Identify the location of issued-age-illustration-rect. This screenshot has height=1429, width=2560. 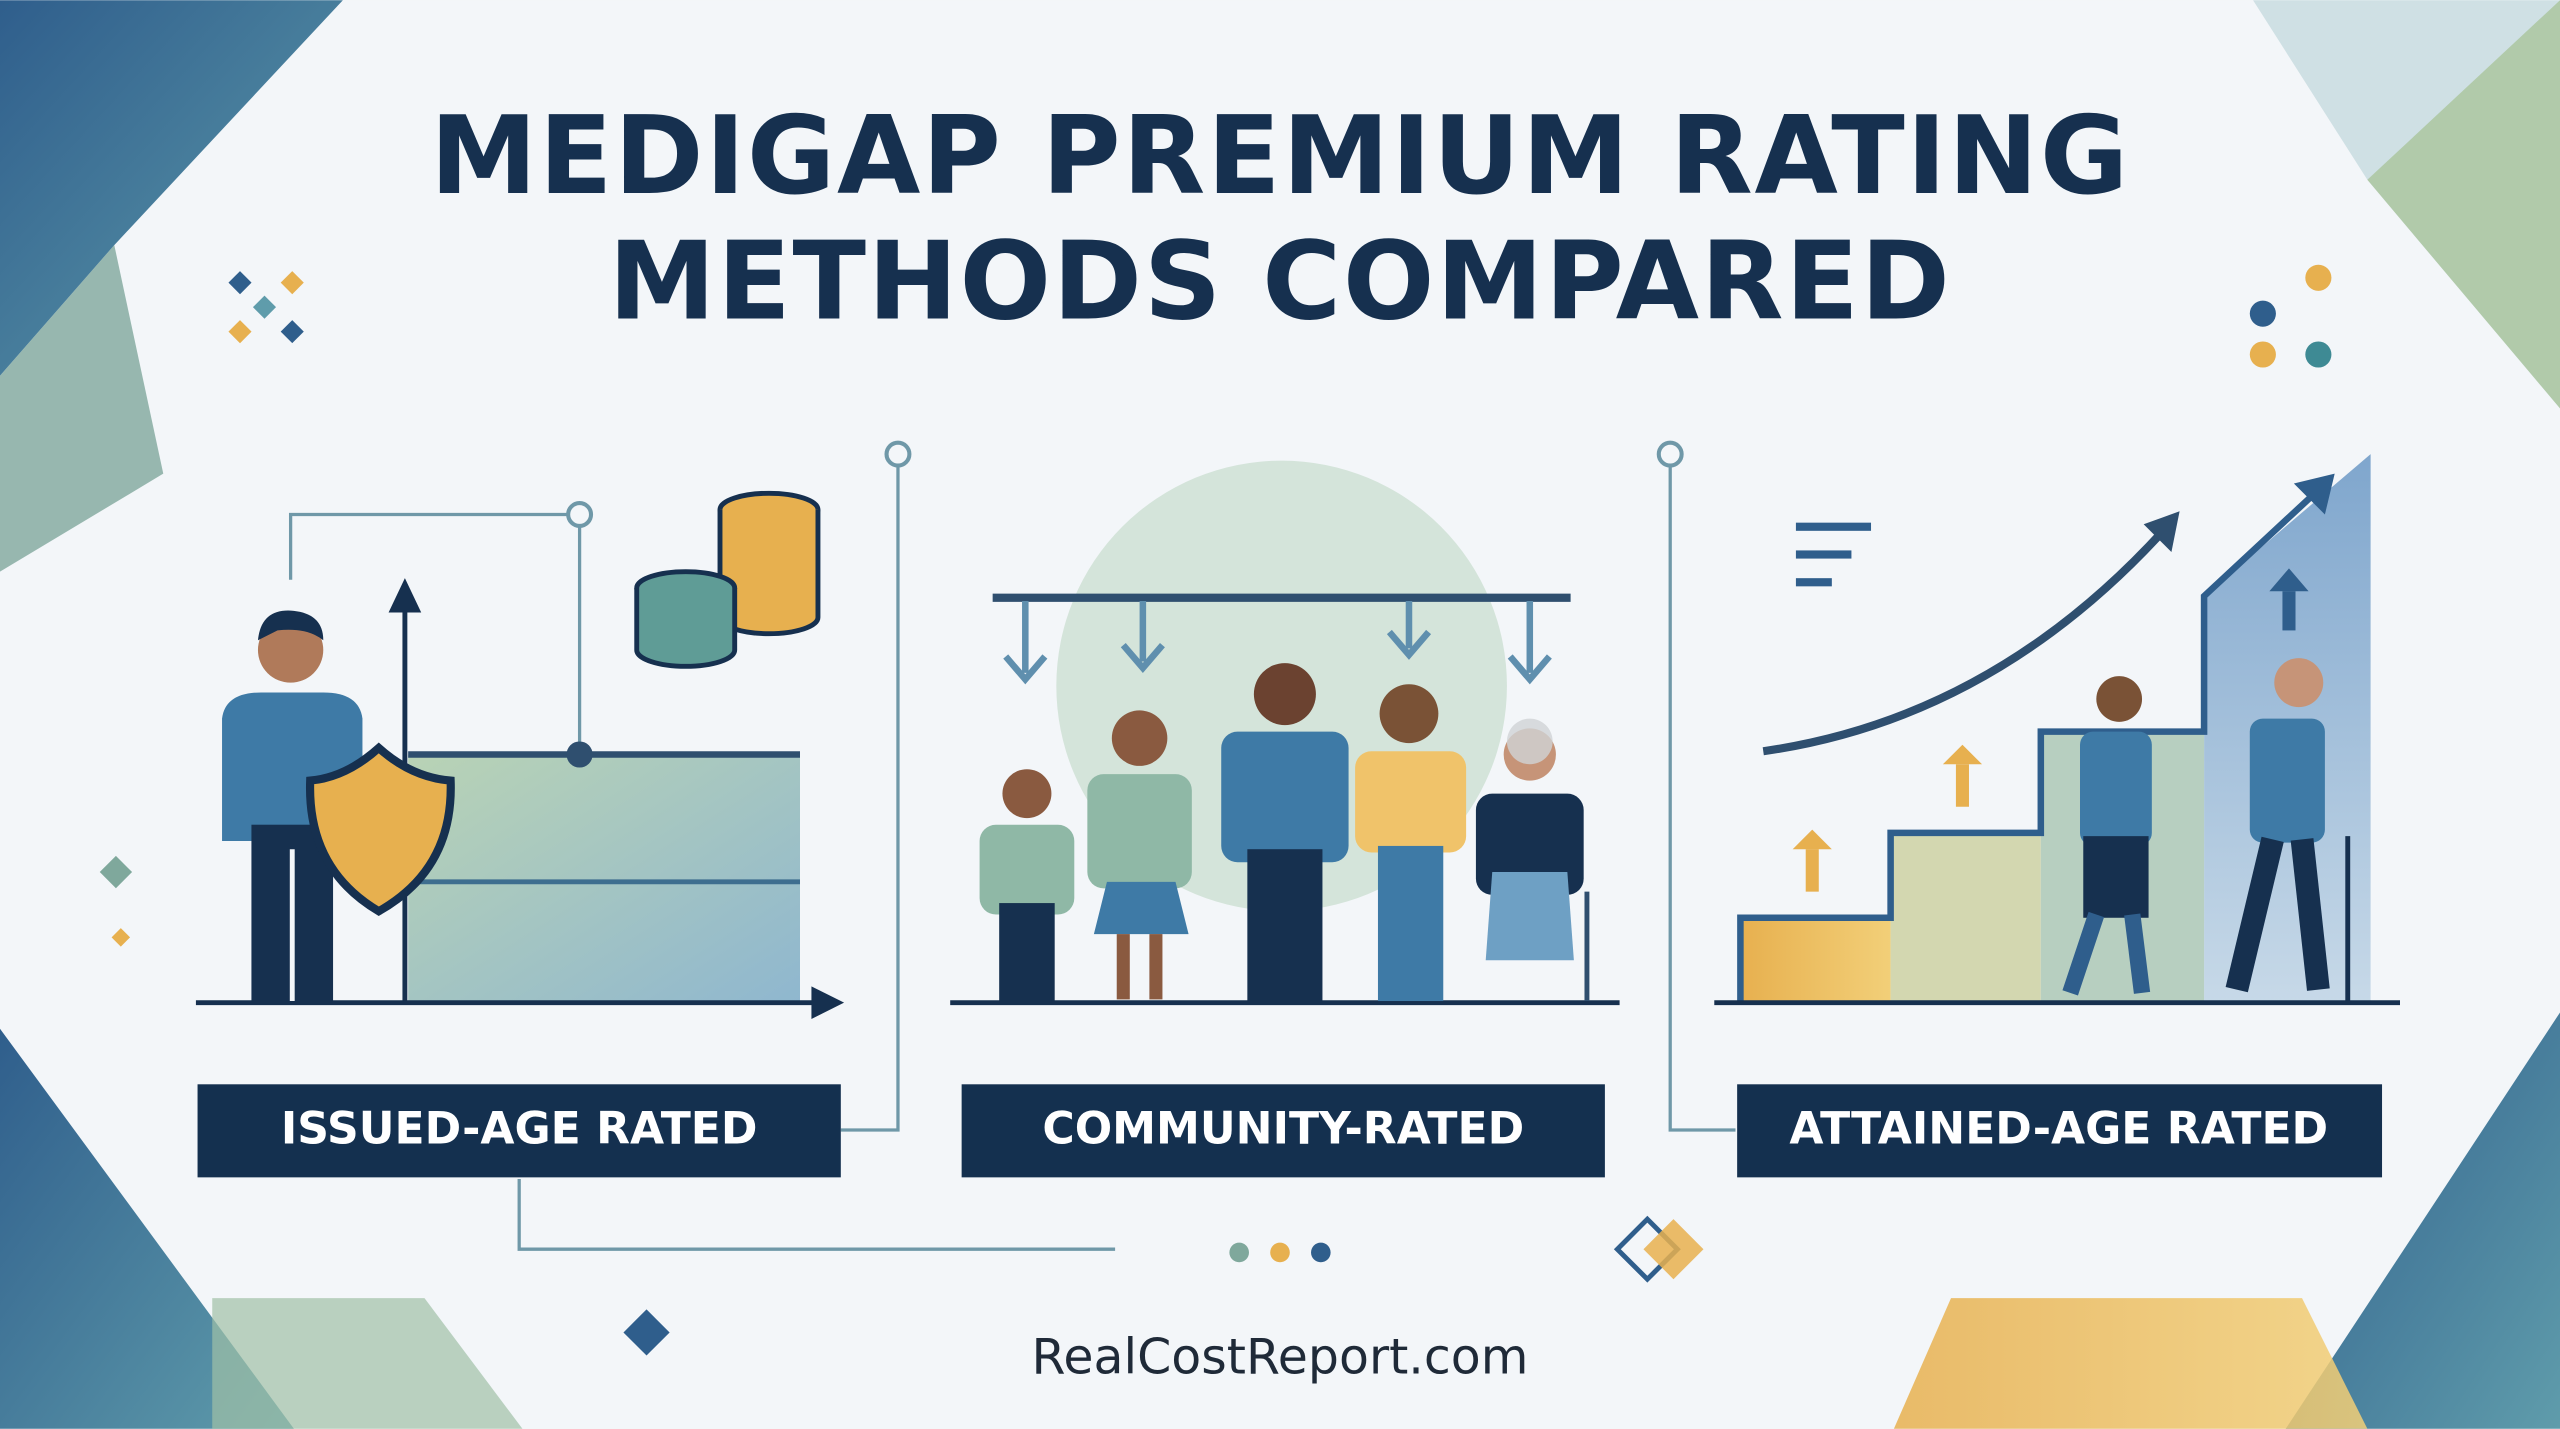
(604, 878).